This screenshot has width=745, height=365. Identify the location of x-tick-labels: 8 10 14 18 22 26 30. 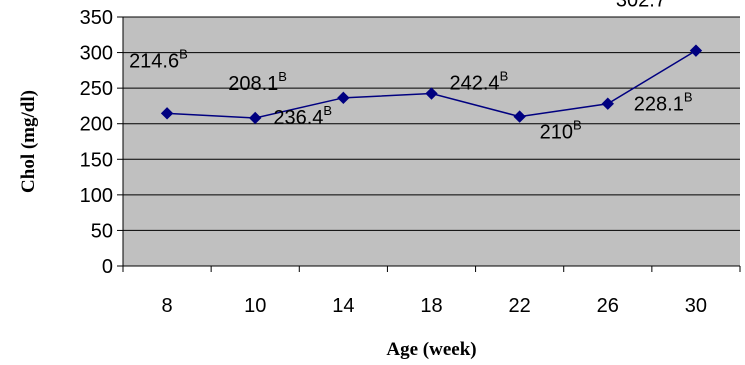
(435, 306).